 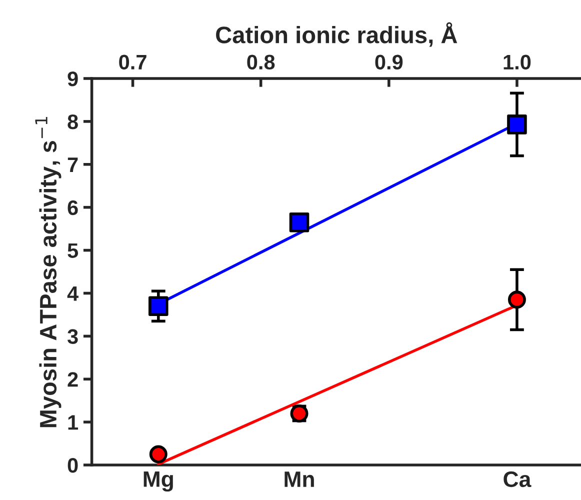 What do you see at coordinates (48, 272) in the screenshot?
I see `y-axis-title: Myosin ATPase activity, s$^{−1}$` at bounding box center [48, 272].